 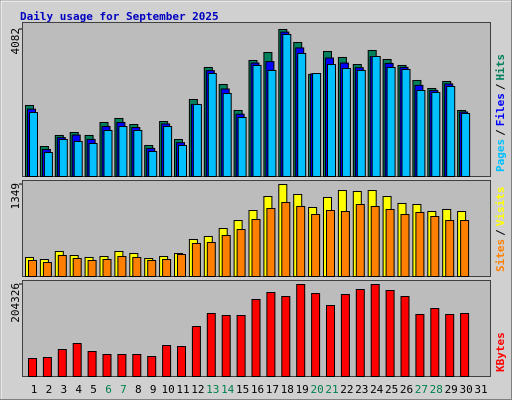 I want to click on chart-title: Daily usage for September 2025, so click(x=119, y=16).